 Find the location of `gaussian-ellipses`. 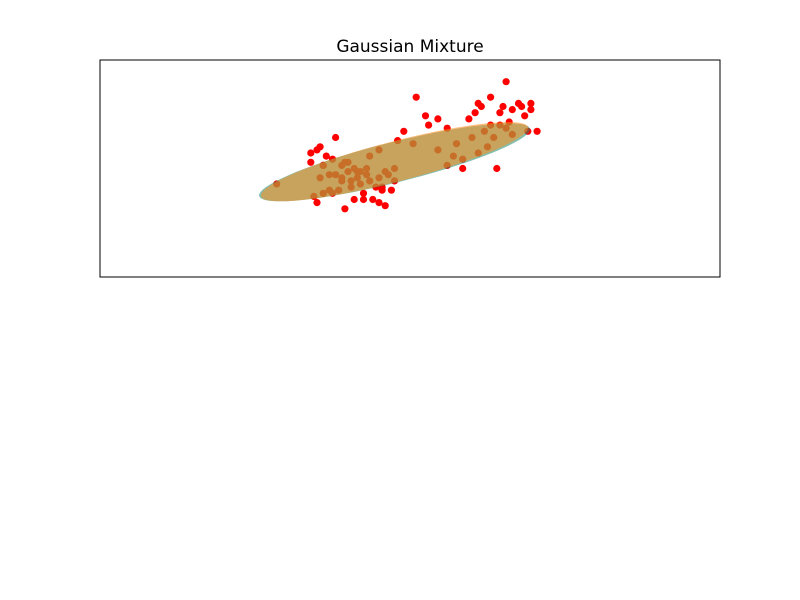

gaussian-ellipses is located at coordinates (394, 162).